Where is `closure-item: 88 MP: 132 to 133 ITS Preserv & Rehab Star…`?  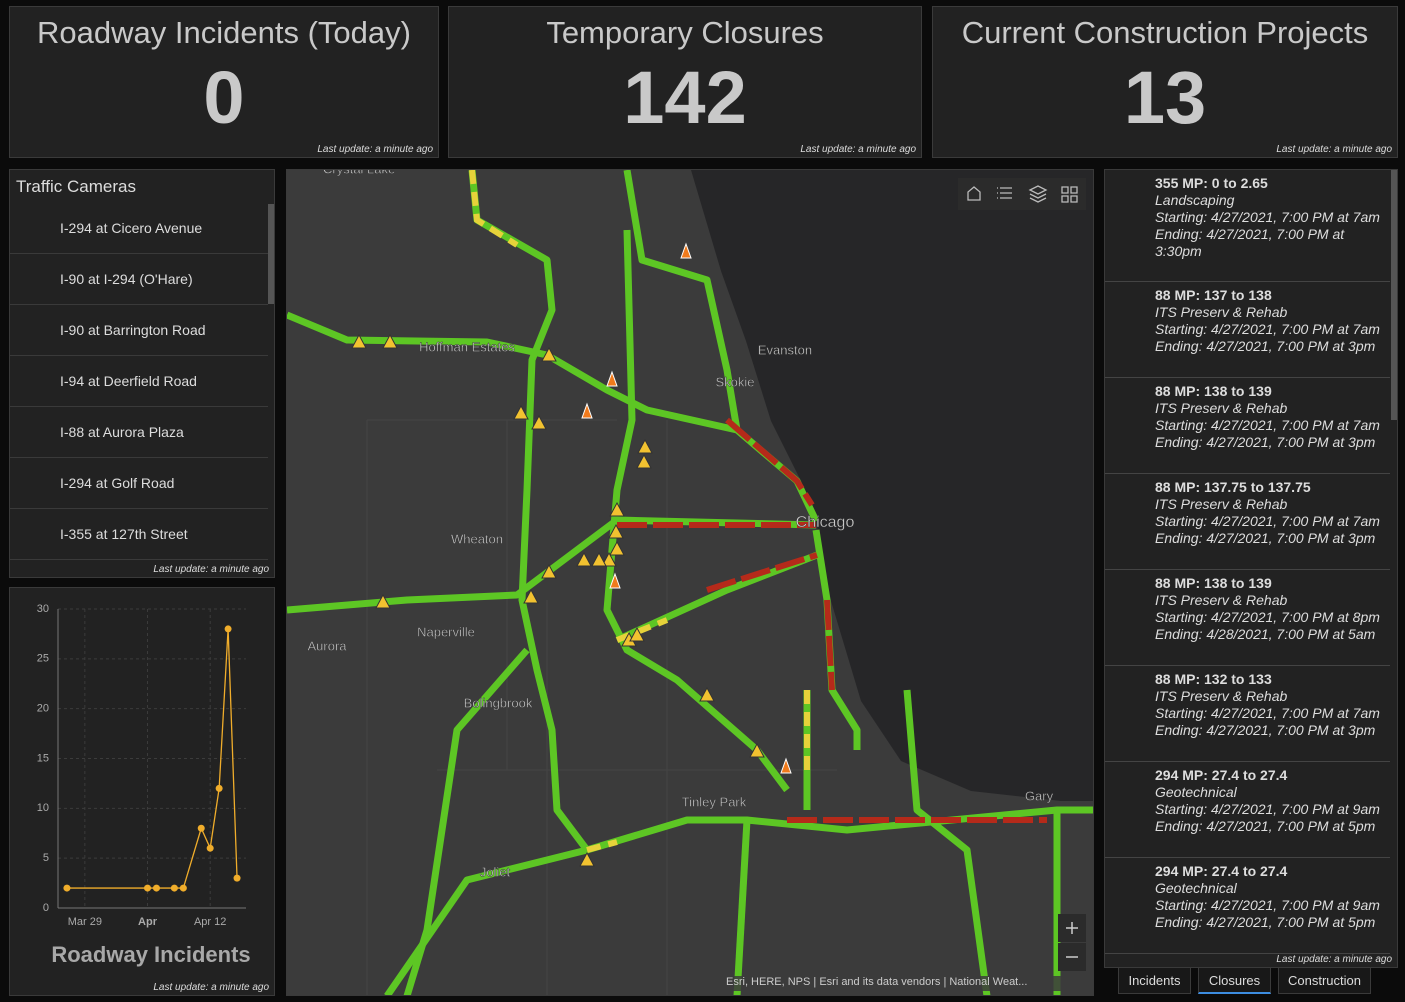 closure-item: 88 MP: 132 to 133 ITS Preserv & Rehab Star… is located at coordinates (1247, 714).